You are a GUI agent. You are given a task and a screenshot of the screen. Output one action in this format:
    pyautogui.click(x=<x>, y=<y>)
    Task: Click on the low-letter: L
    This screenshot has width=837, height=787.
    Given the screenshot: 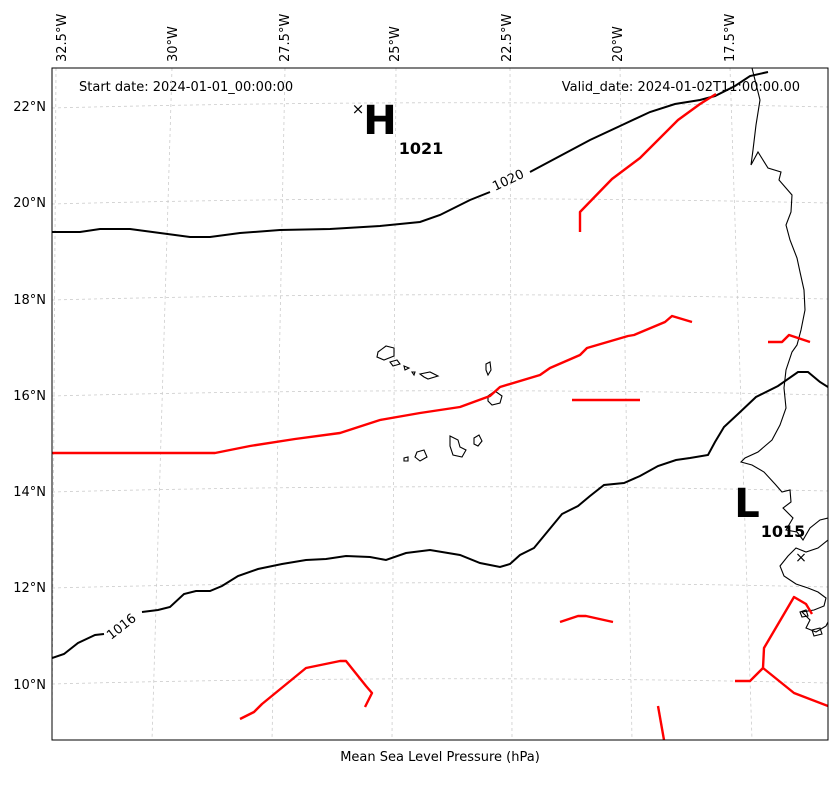 What is the action you would take?
    pyautogui.click(x=747, y=504)
    